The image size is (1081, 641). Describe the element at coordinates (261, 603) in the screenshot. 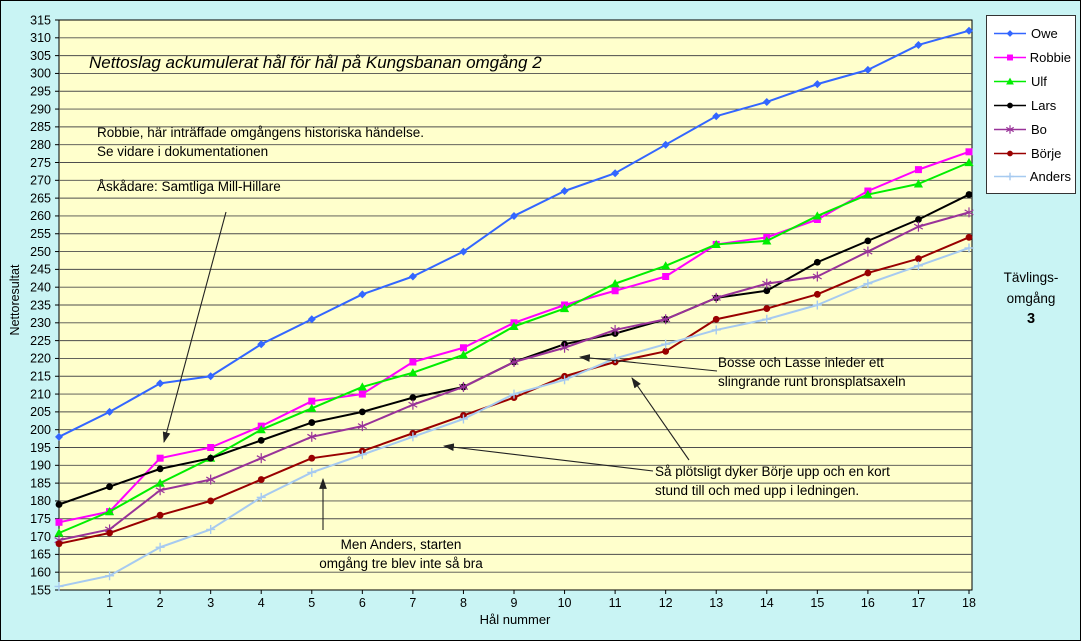

I see `svg-text: 4` at that location.